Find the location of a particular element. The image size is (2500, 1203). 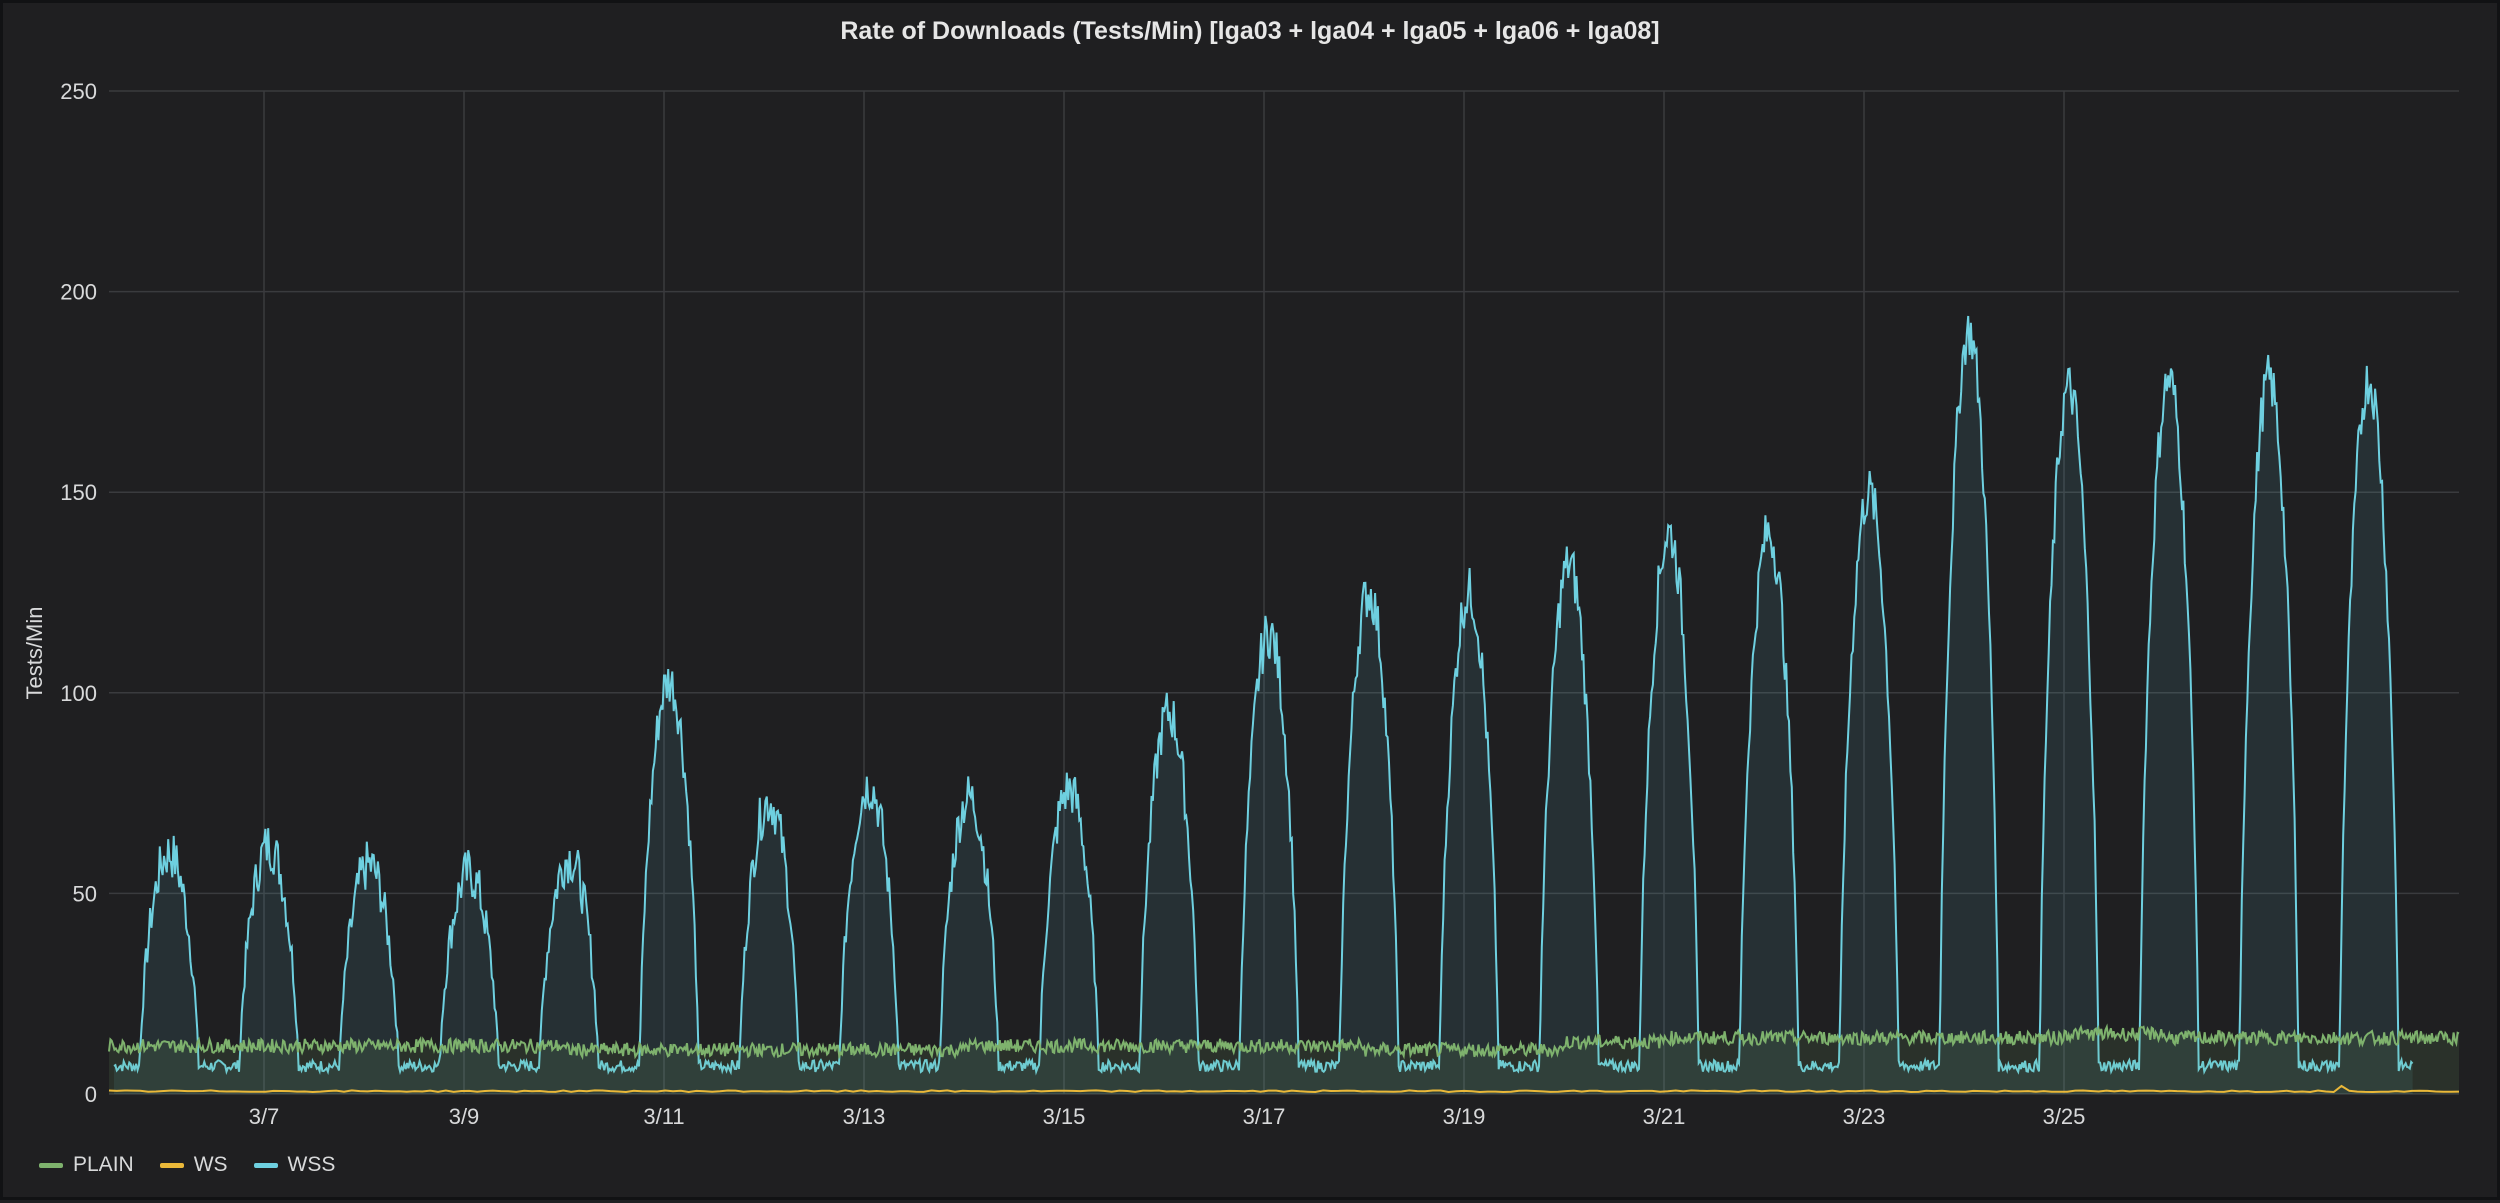

x-tick-label: 3/9 is located at coordinates (464, 1116).